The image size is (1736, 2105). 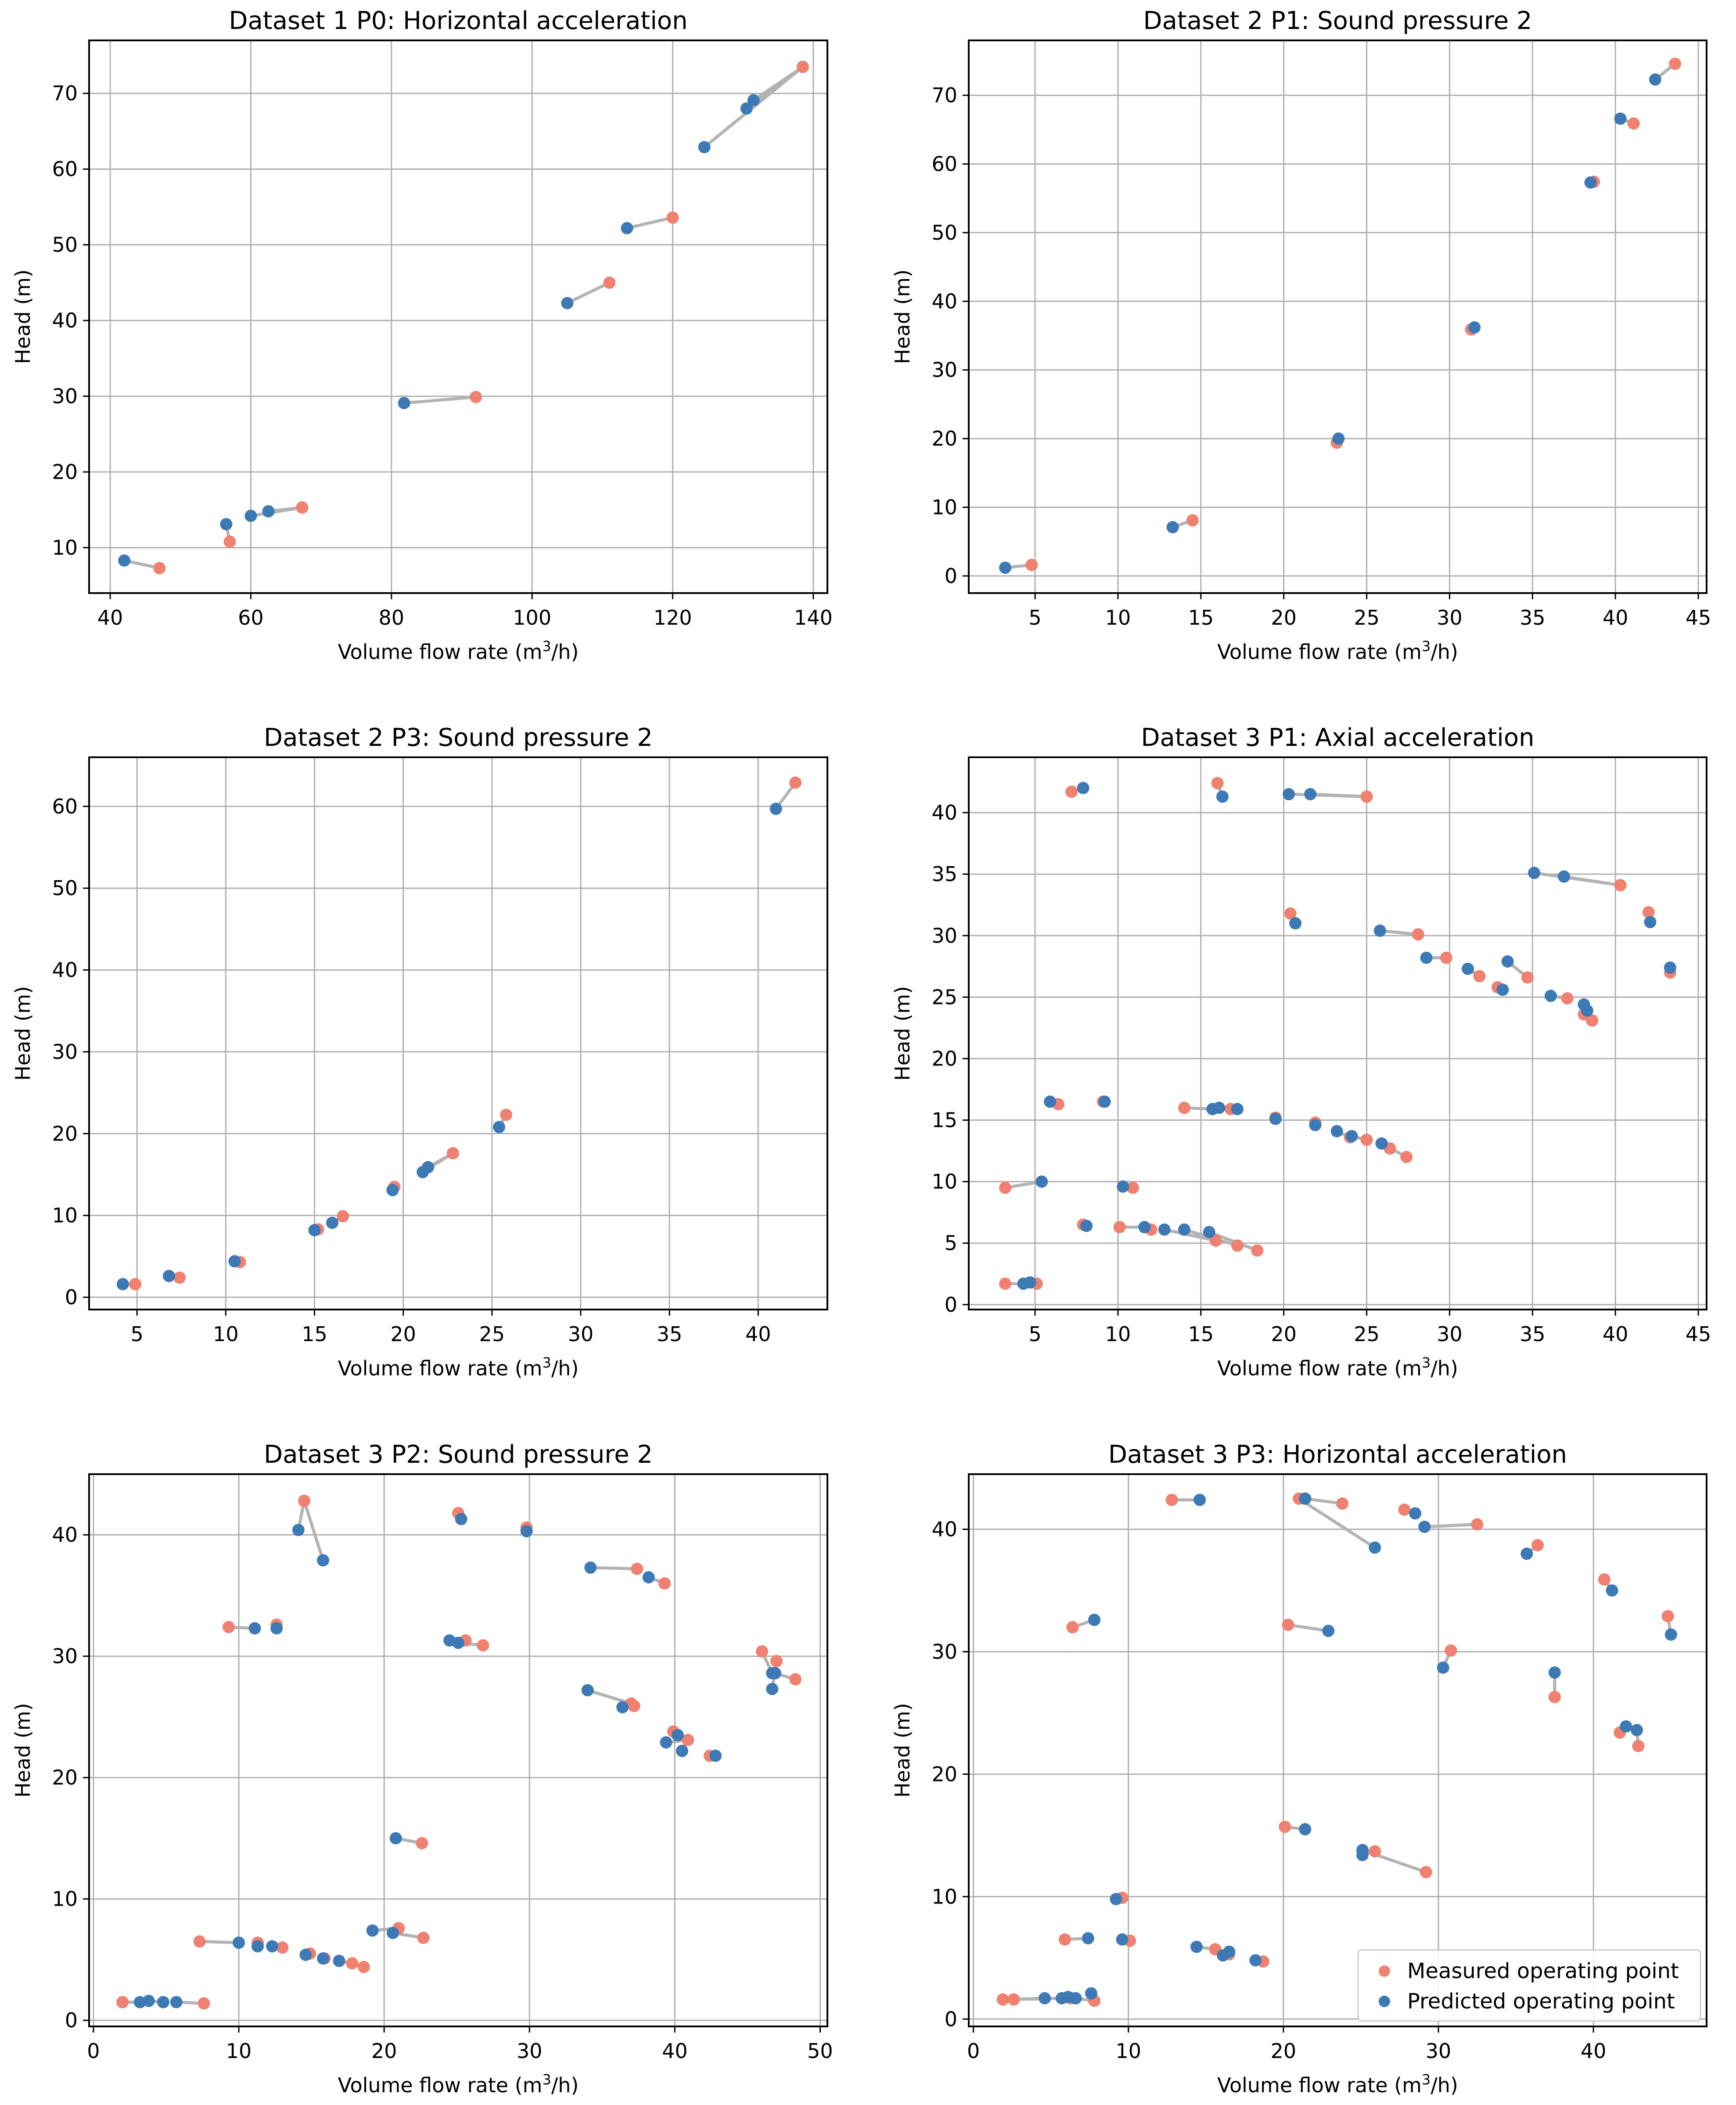 I want to click on x-tick-label: 5, so click(x=137, y=1334).